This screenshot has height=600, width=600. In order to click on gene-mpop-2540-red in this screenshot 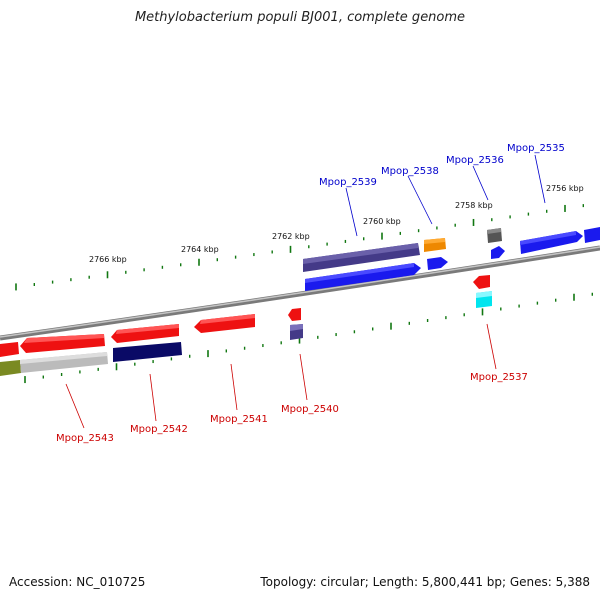, I will do `click(294, 314)`.